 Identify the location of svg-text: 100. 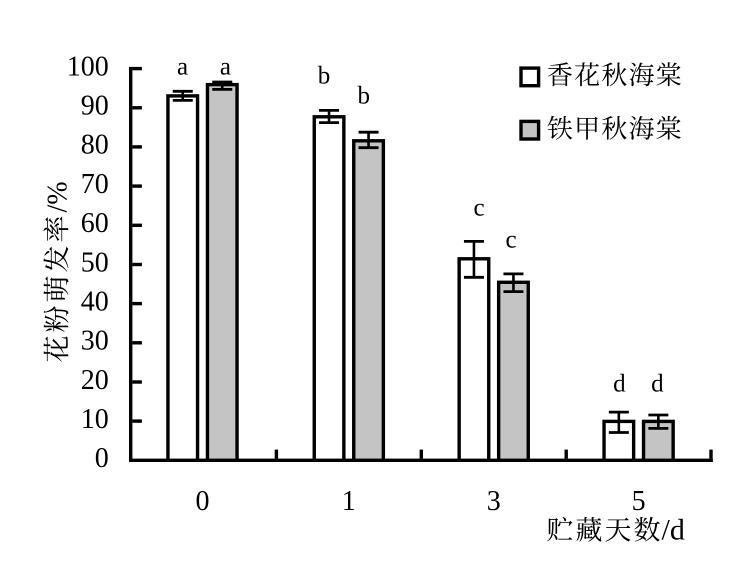
(88, 66).